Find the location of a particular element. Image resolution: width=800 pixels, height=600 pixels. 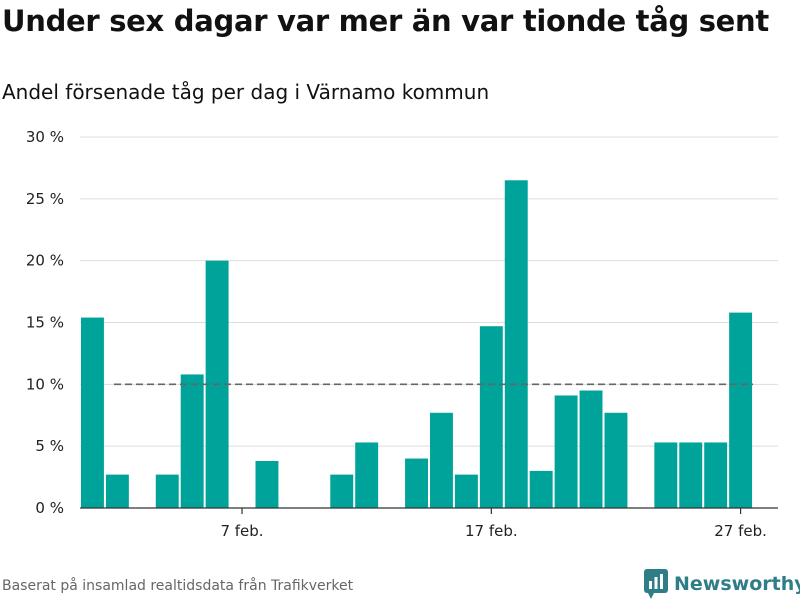

y-axis-ticks: 0 % 5 % 10 % 15 % 20 % 25 % 30 % is located at coordinates (45, 322).